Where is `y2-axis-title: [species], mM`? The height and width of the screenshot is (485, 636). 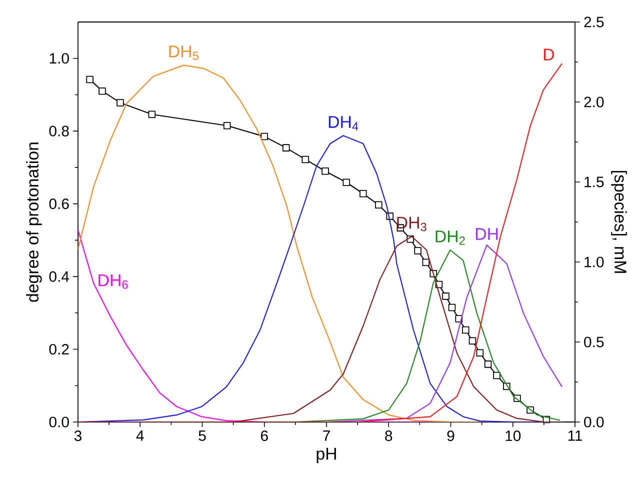 y2-axis-title: [species], mM is located at coordinates (619, 221).